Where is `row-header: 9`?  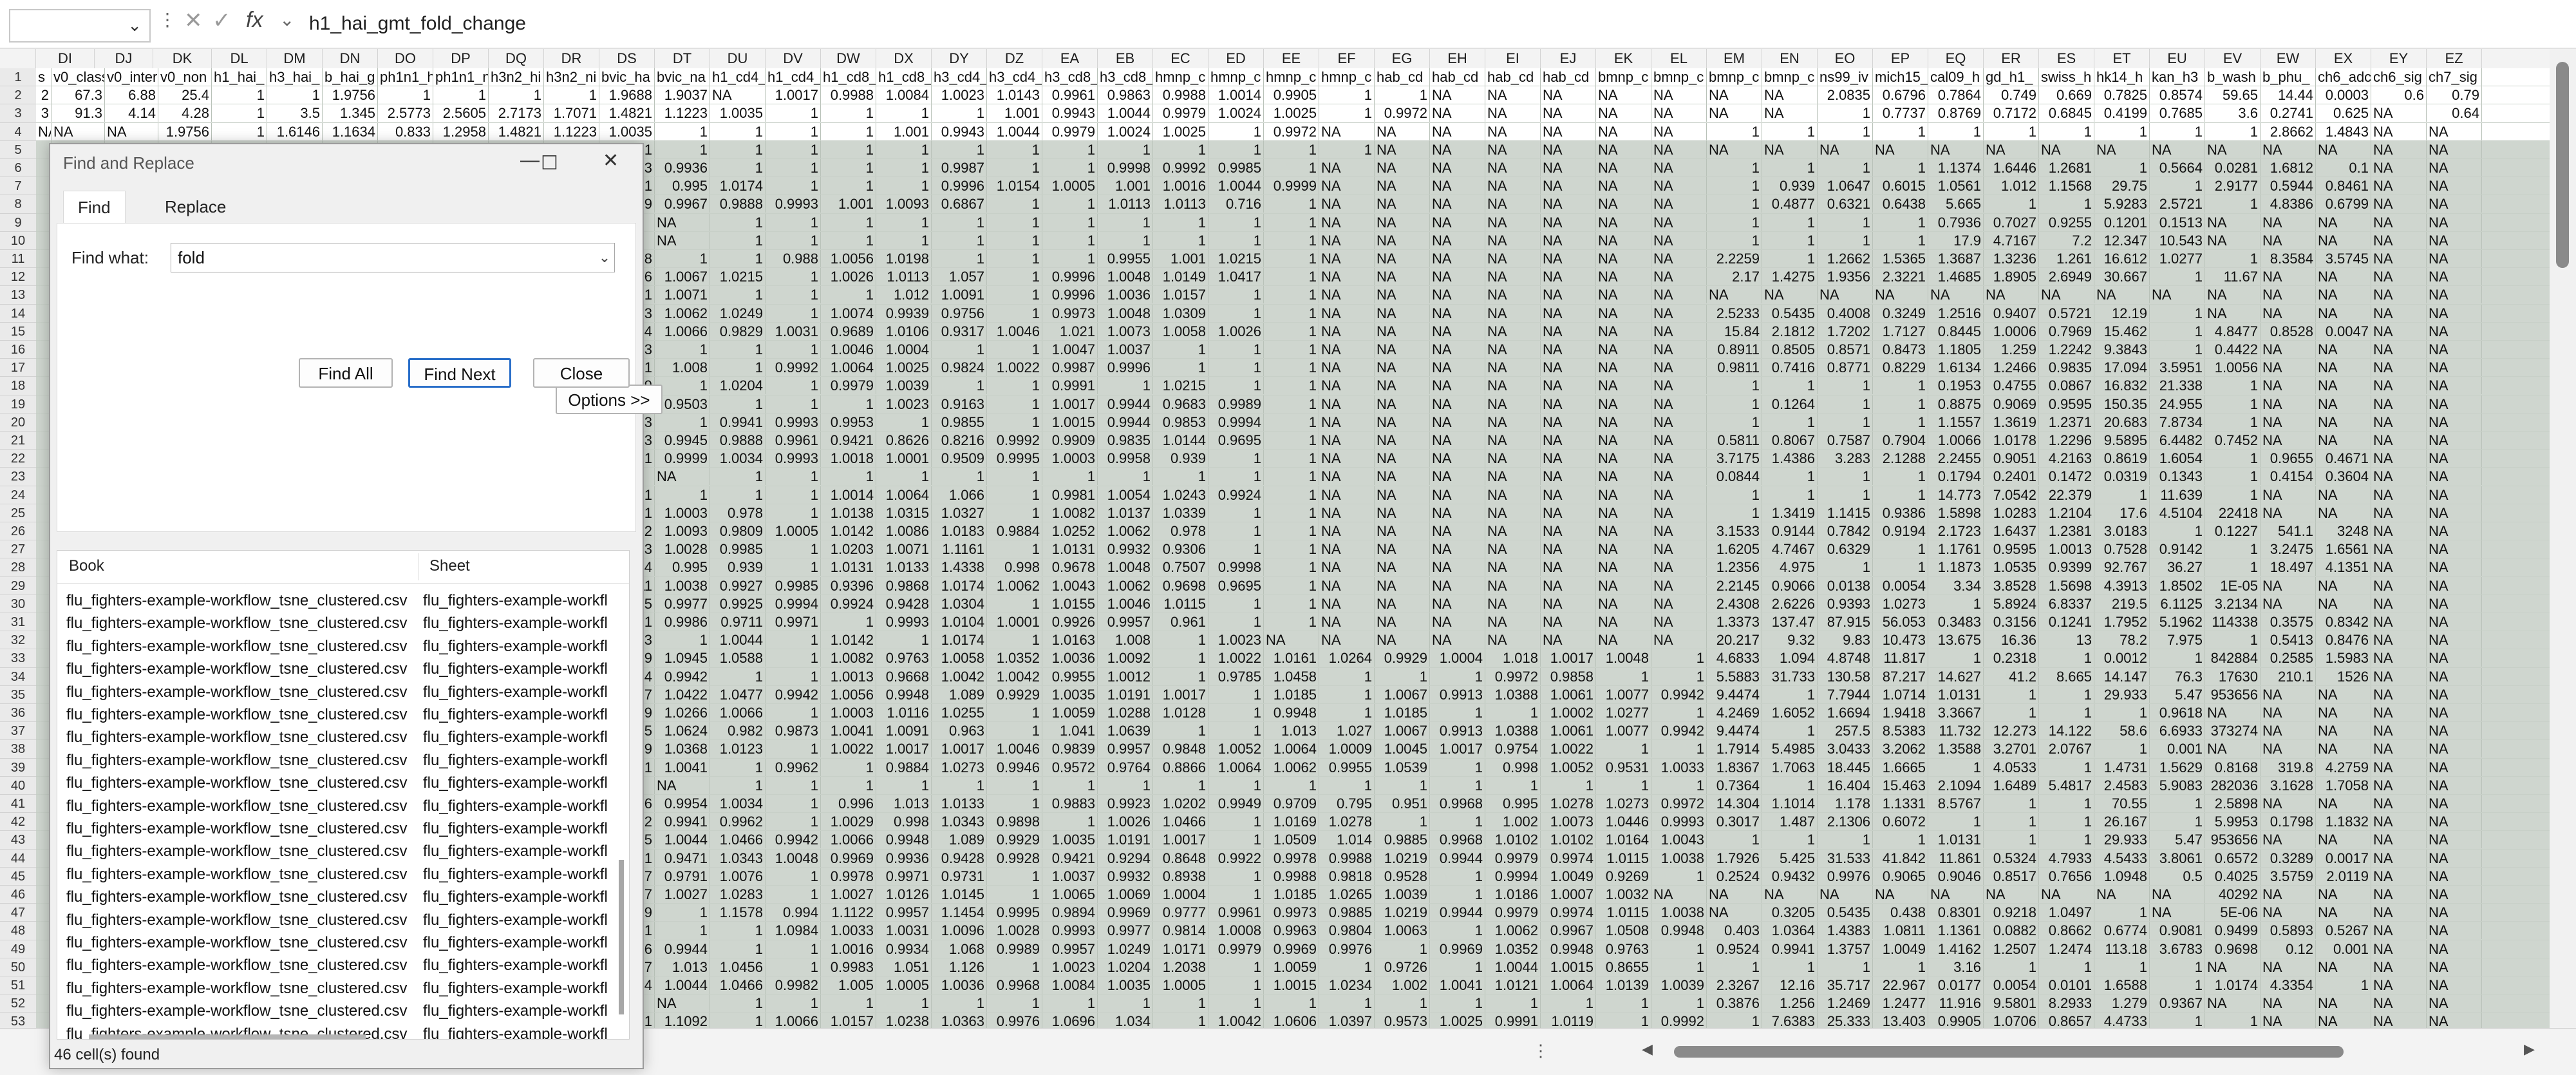
row-header: 9 is located at coordinates (18, 222).